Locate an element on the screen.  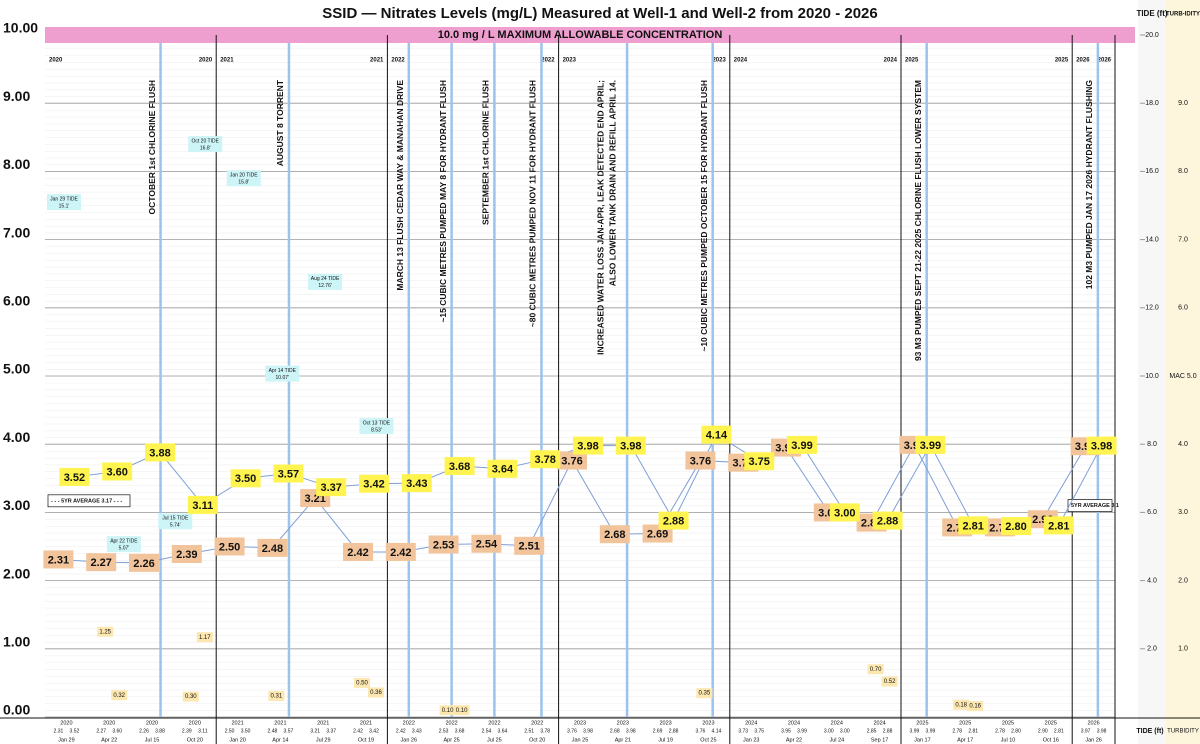
bottom-value: 2.80 is located at coordinates (1016, 731).